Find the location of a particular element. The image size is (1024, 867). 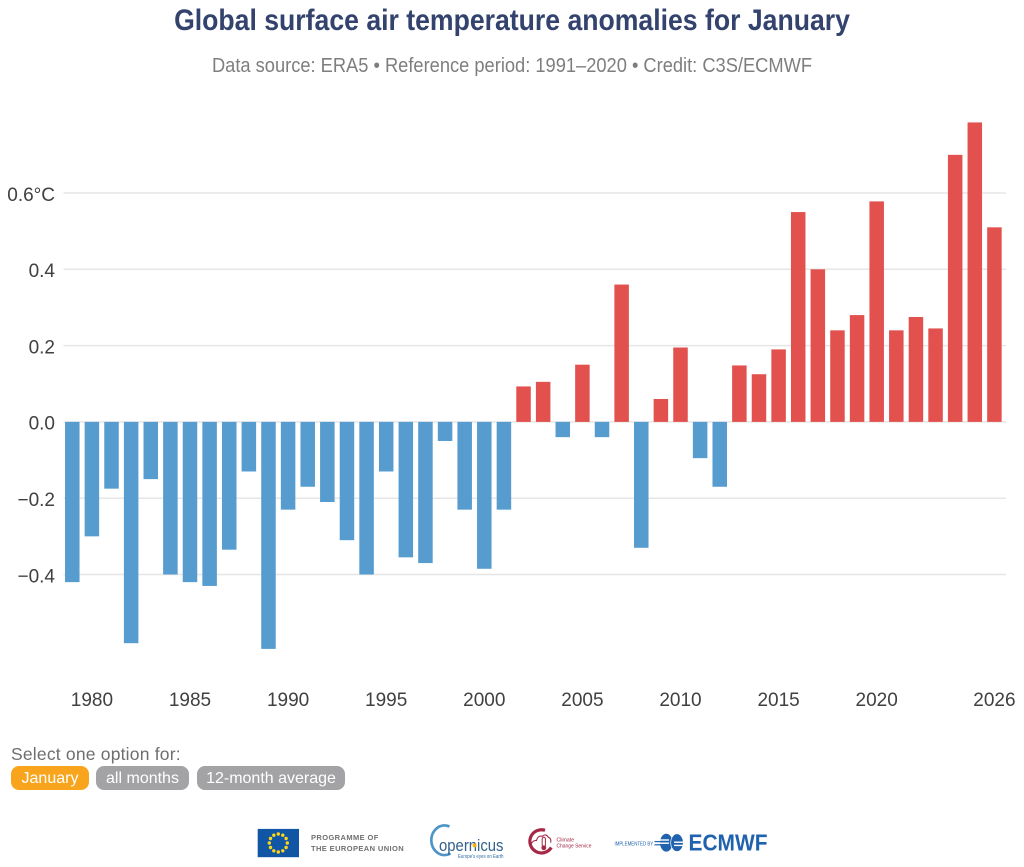

svg-text: 1990 is located at coordinates (288, 700).